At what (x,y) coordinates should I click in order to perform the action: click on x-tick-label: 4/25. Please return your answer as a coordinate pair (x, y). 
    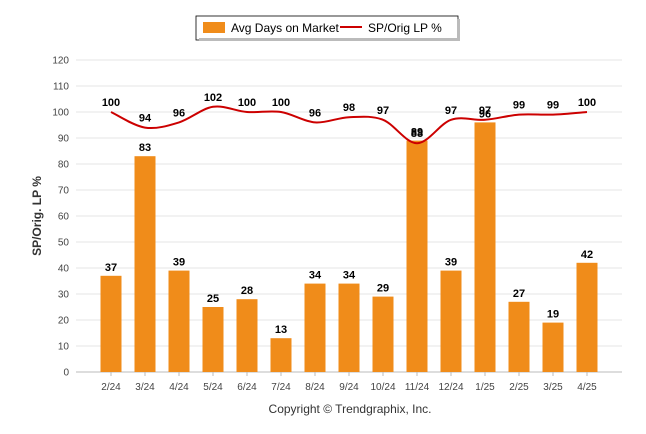
    Looking at the image, I should click on (587, 387).